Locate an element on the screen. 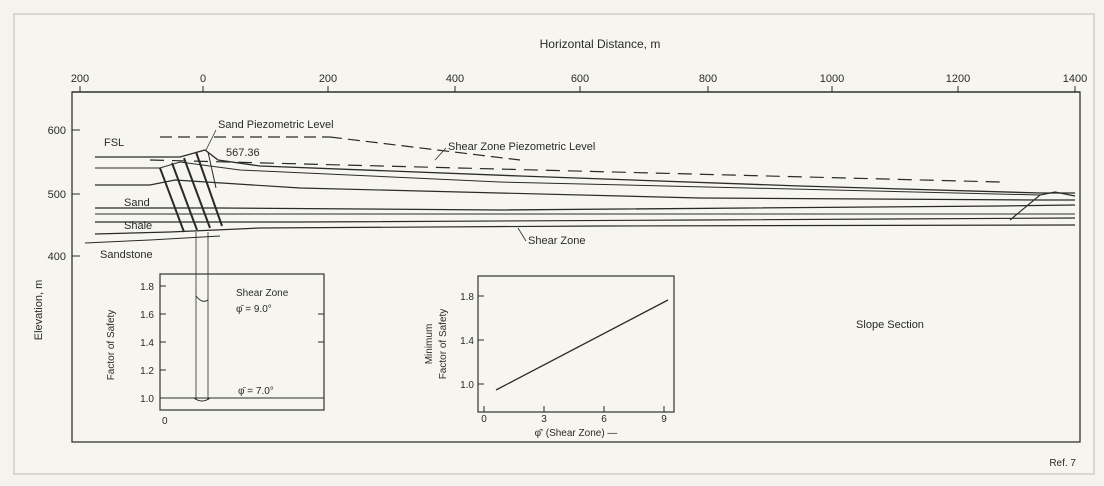  fsl-label: FSL is located at coordinates (114, 143).